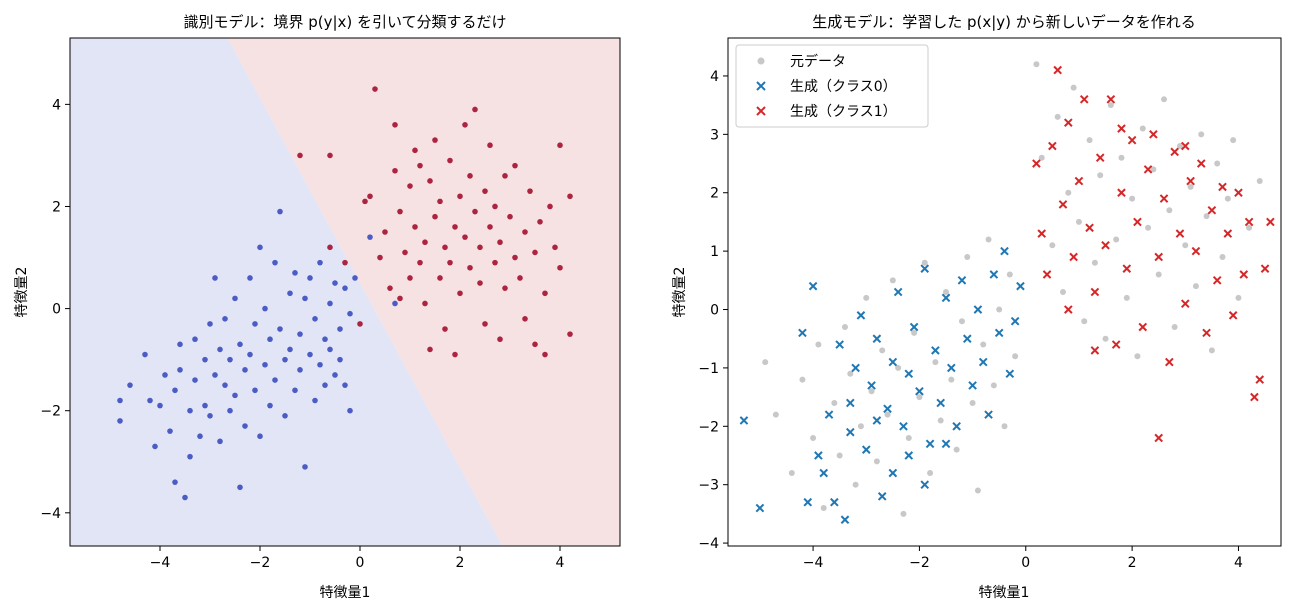  Describe the element at coordinates (708, 369) in the screenshot. I see `y-tick-label: −1` at that location.